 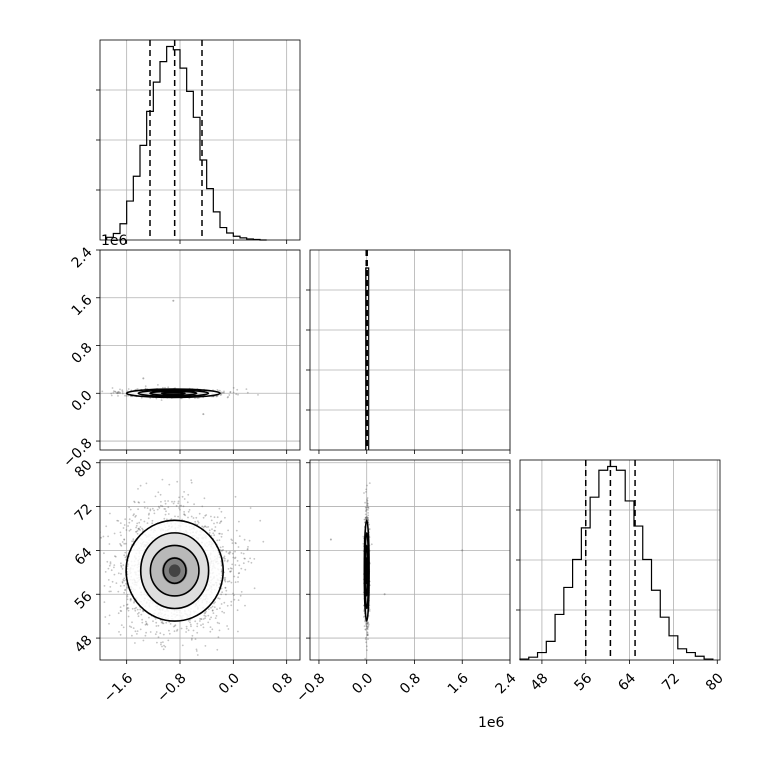 What do you see at coordinates (310, 687) in the screenshot?
I see `param-2-xlabel-0: −0.8` at bounding box center [310, 687].